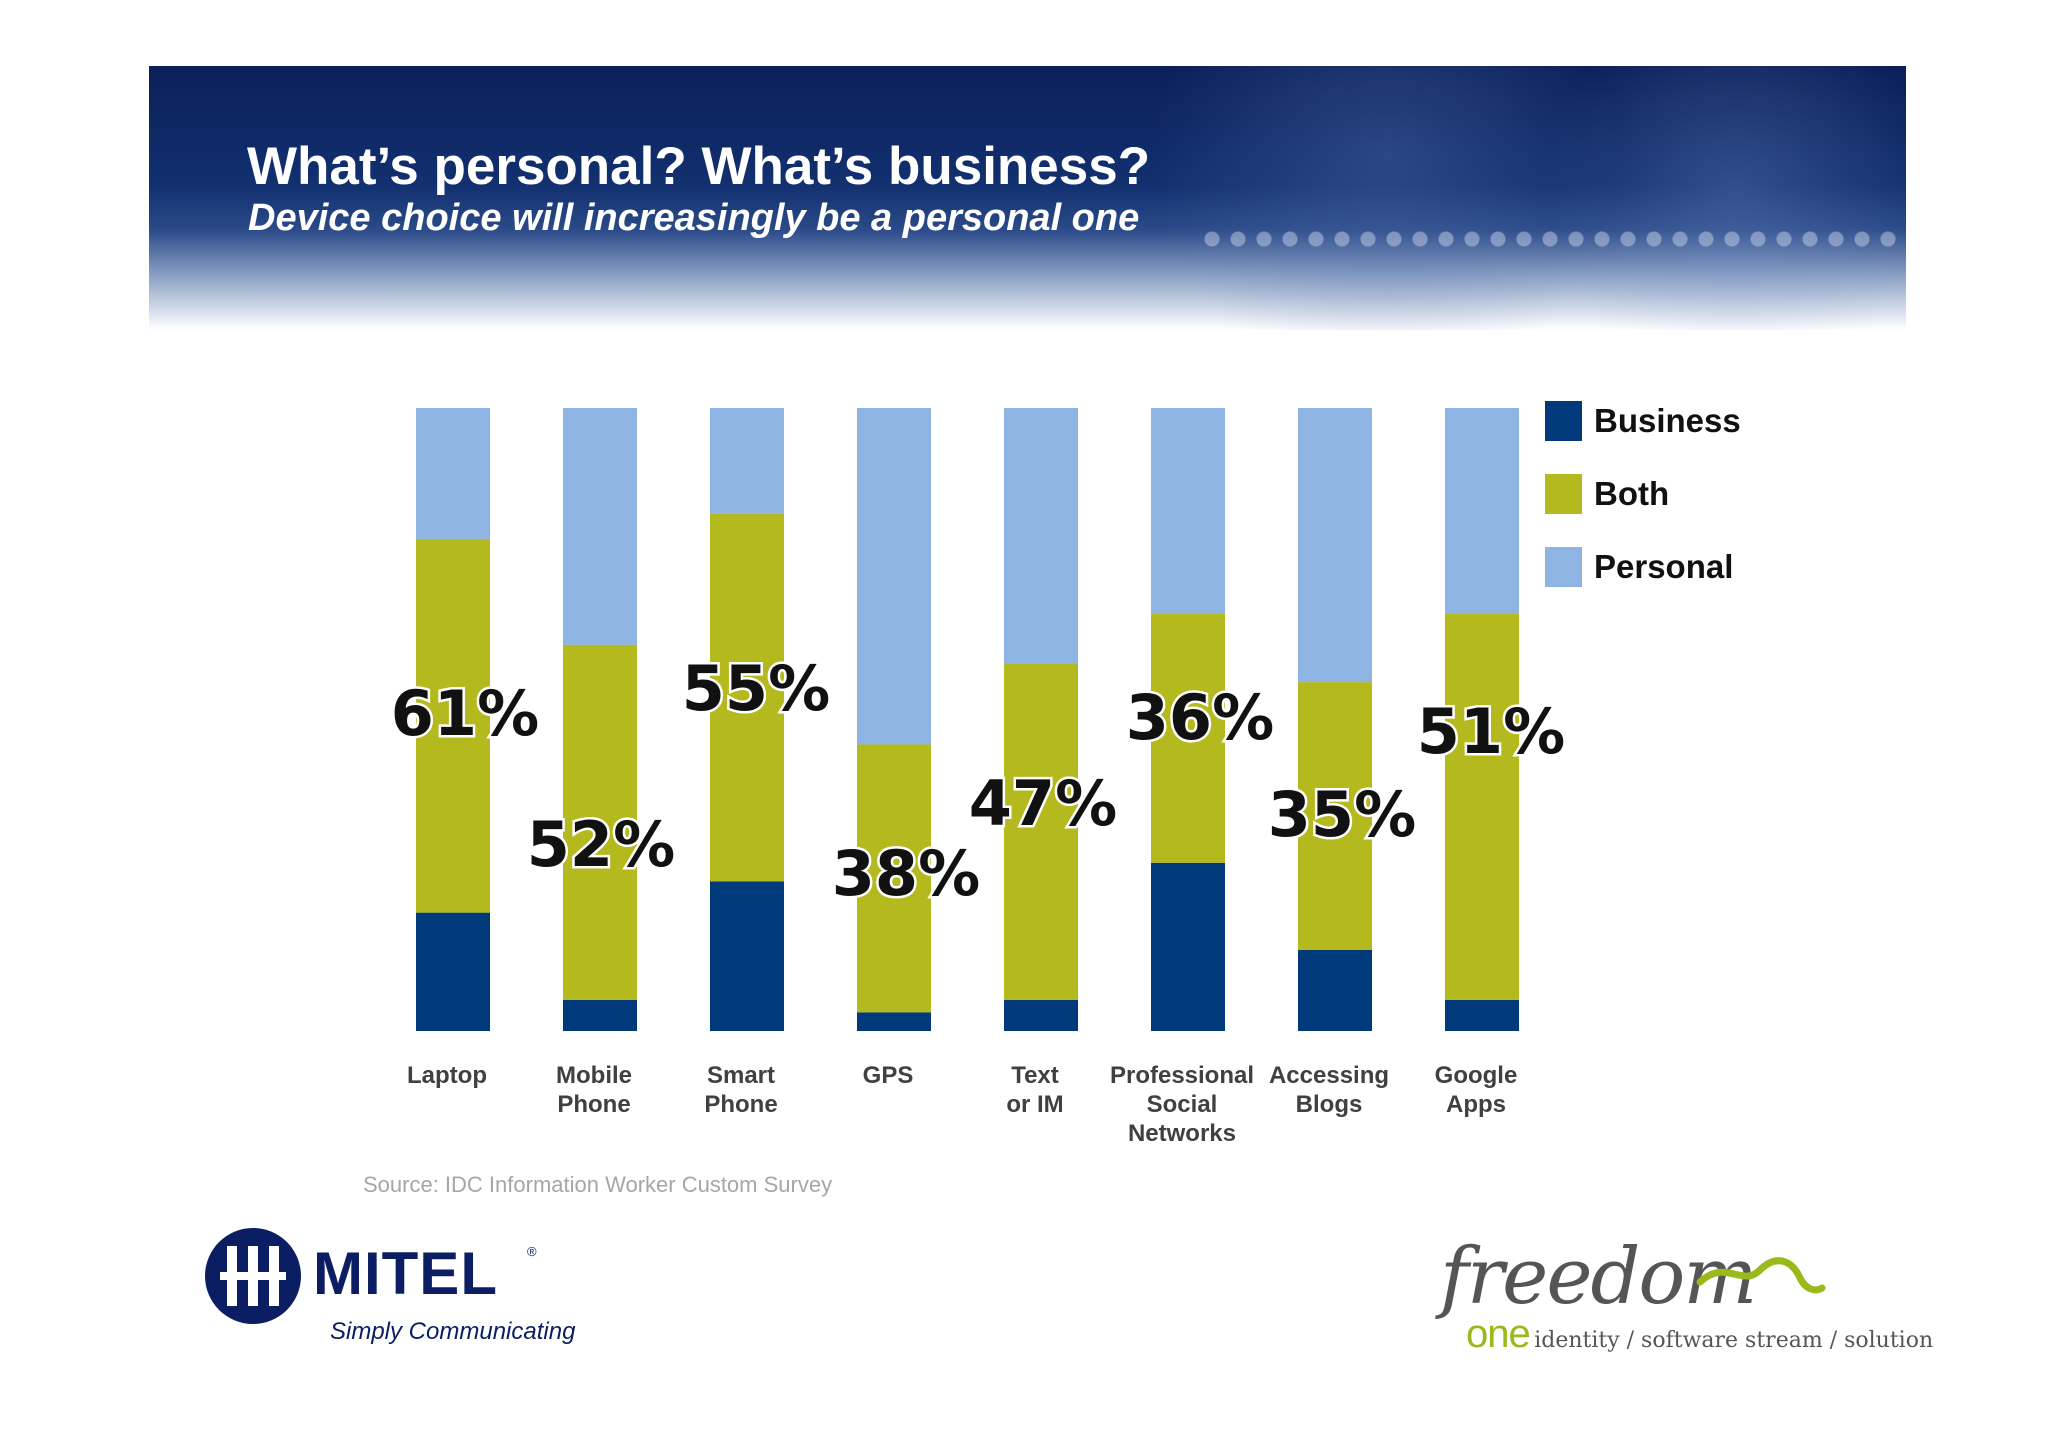  I want to click on data-label: 51%, so click(1491, 731).